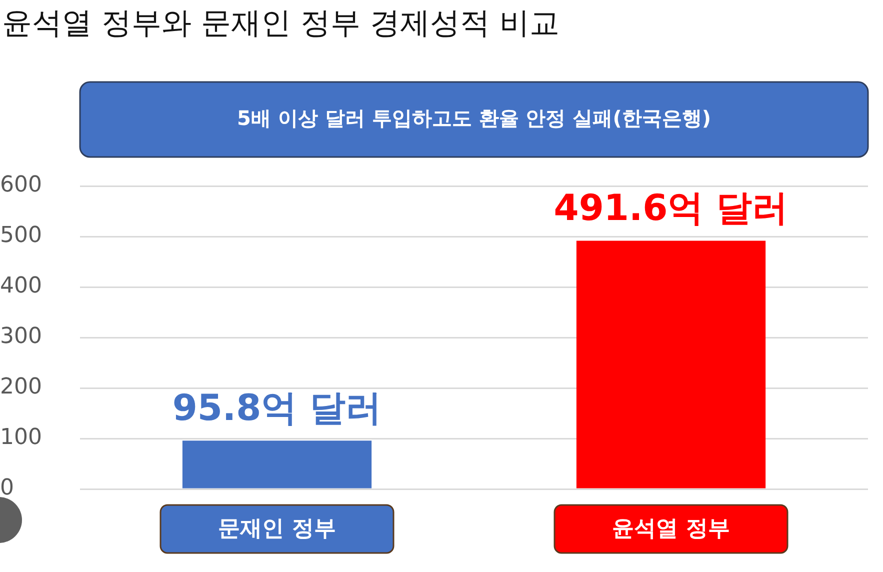 The width and height of the screenshot is (883, 572). What do you see at coordinates (21, 185) in the screenshot?
I see `y-tick-label: 600` at bounding box center [21, 185].